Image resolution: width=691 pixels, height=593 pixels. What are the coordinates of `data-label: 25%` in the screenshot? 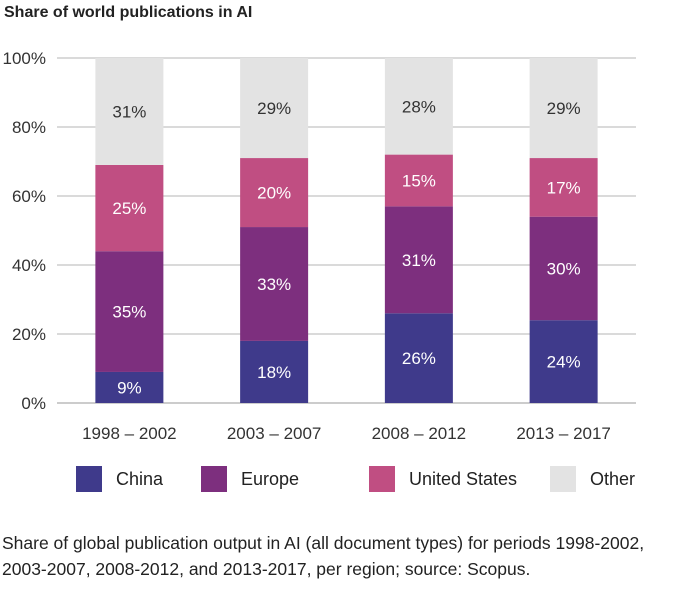 It's located at (129, 208).